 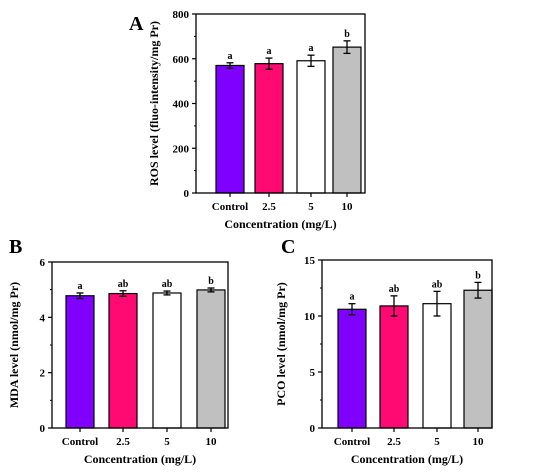 What do you see at coordinates (288, 247) in the screenshot?
I see `panel-c-panel-letter: C` at bounding box center [288, 247].